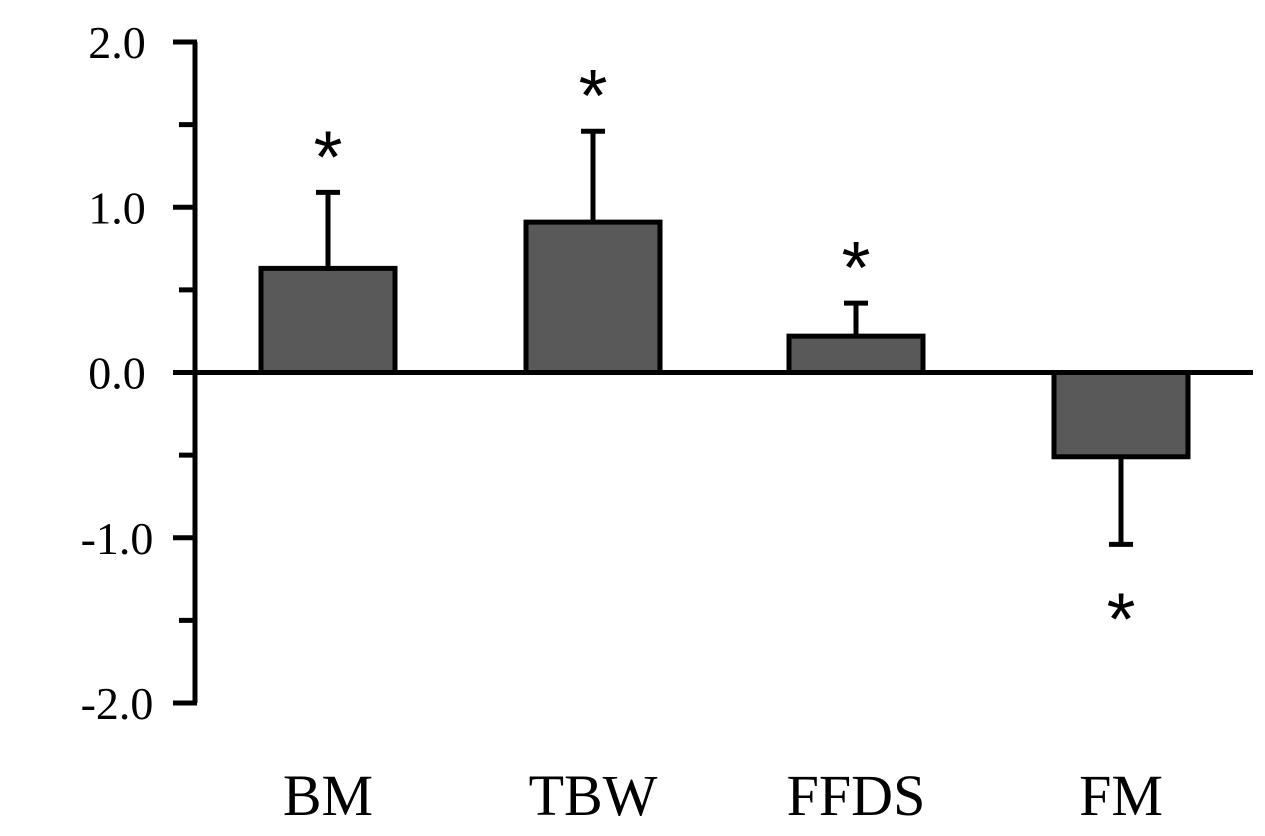  I want to click on category-label: FFDS, so click(856, 795).